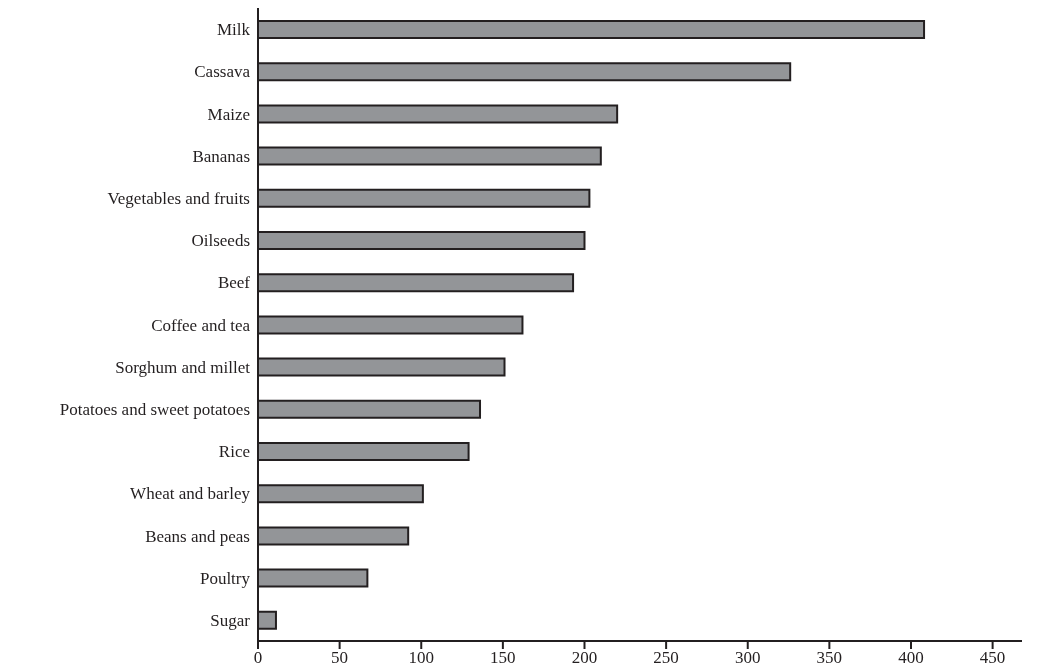 The image size is (1044, 671). What do you see at coordinates (197, 536) in the screenshot?
I see `y-tick-label: Beans and peas` at bounding box center [197, 536].